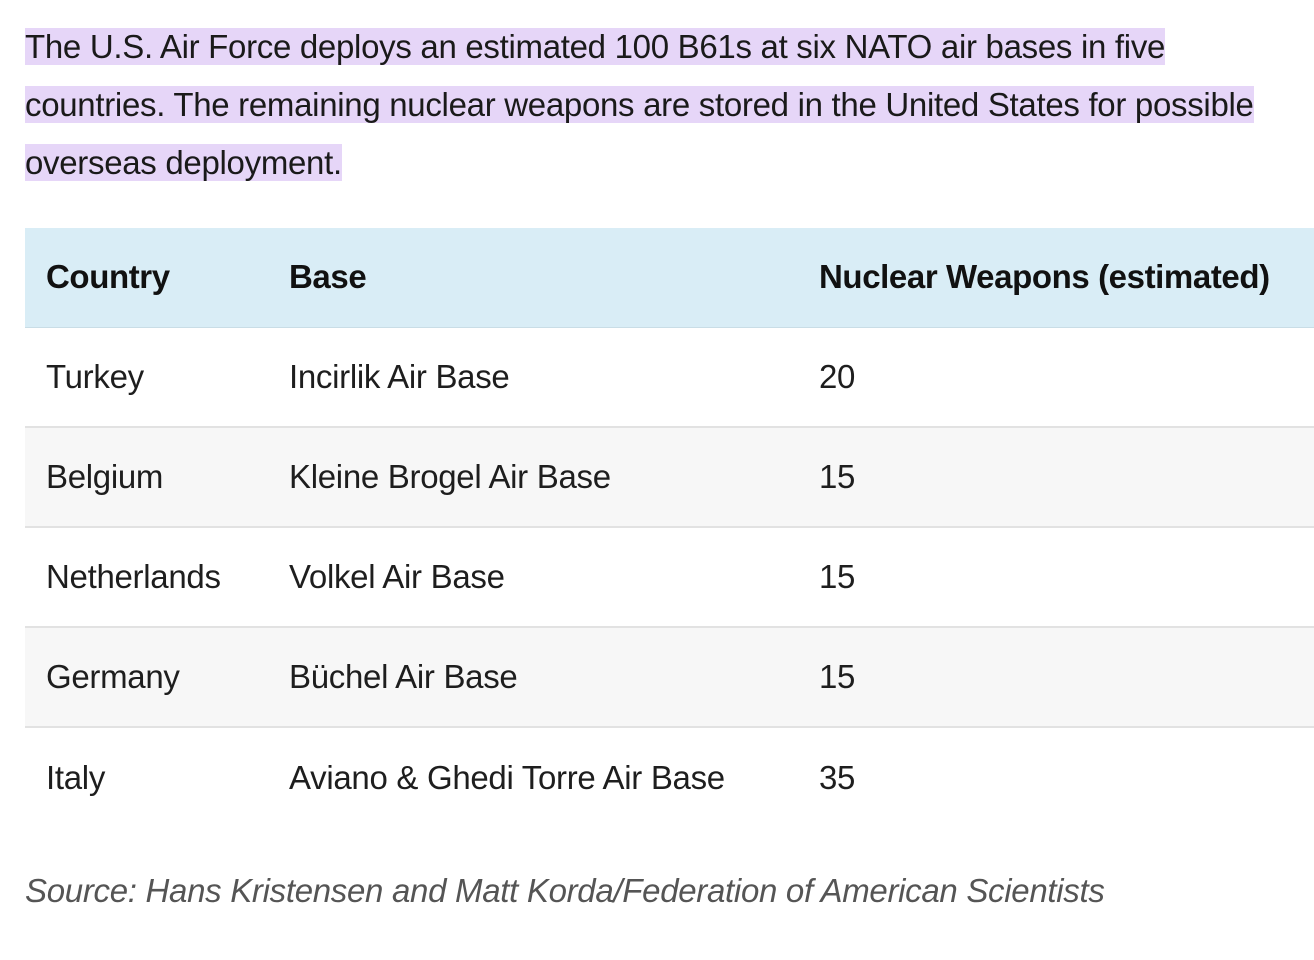 Image resolution: width=1314 pixels, height=960 pixels. Describe the element at coordinates (533, 278) in the screenshot. I see `column-header-base: Base` at that location.